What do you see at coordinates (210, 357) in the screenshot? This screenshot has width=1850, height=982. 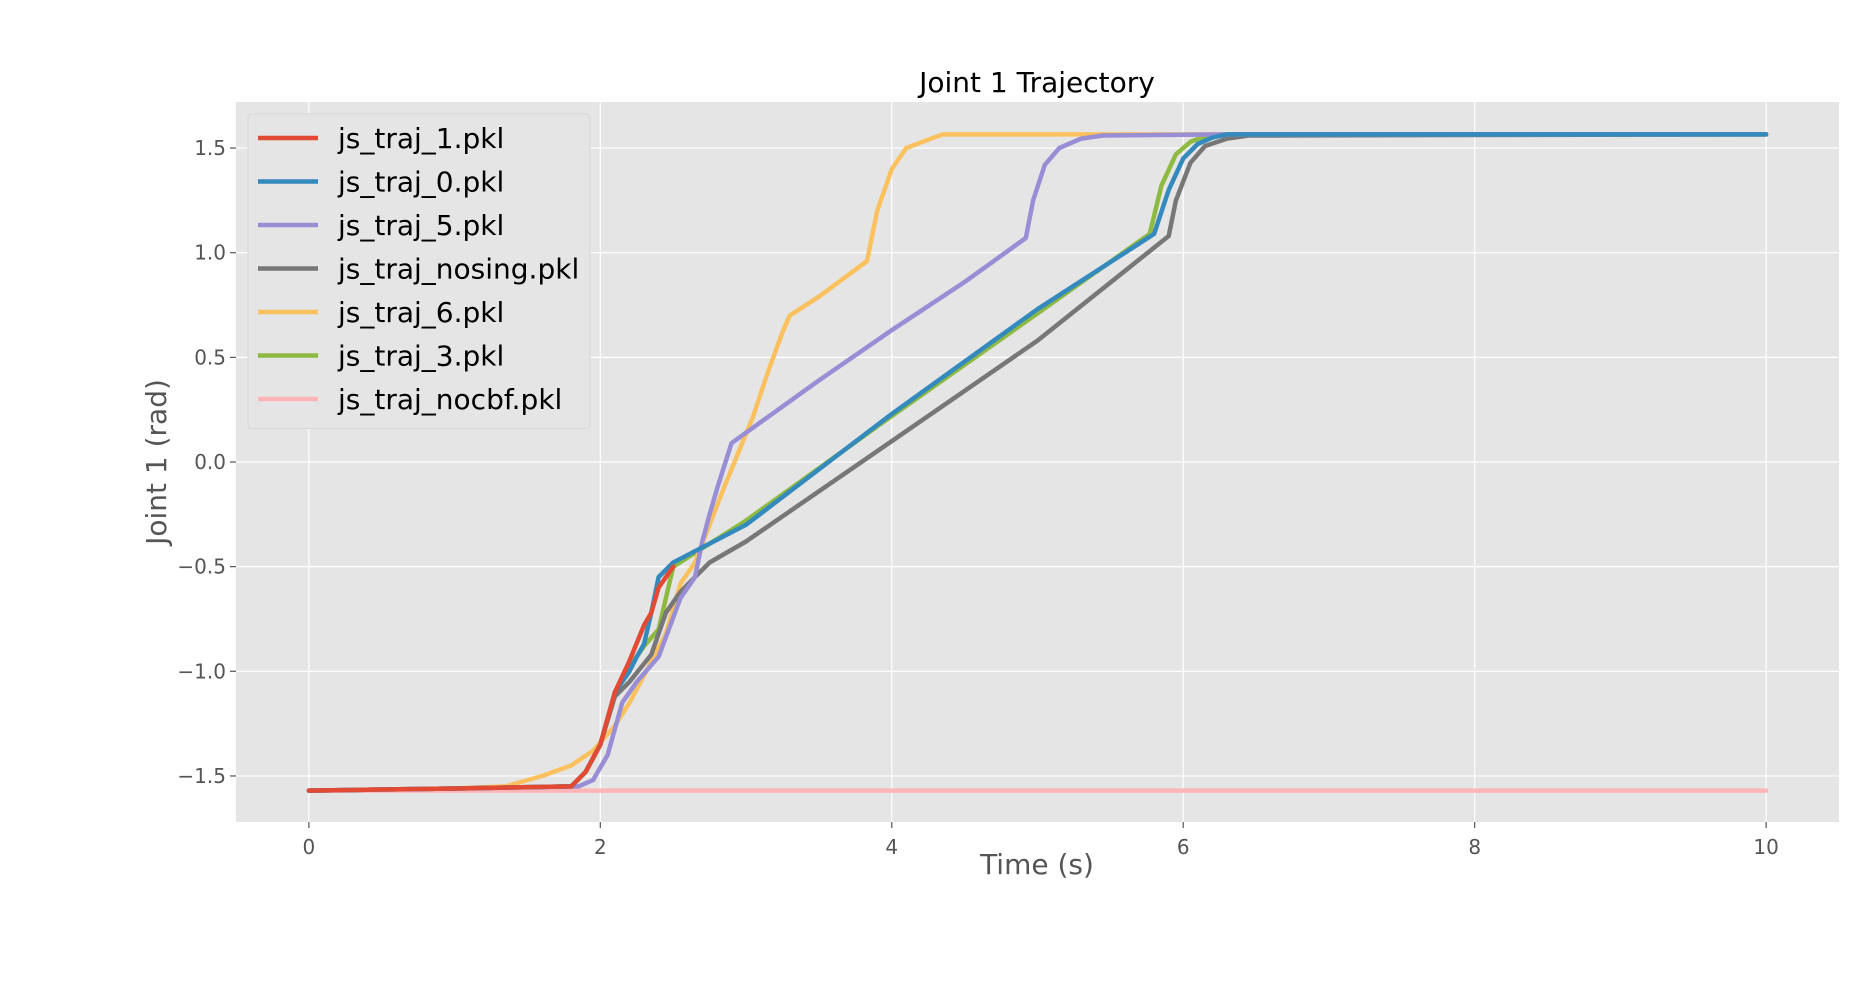 I see `y-tick-label: 0.5` at bounding box center [210, 357].